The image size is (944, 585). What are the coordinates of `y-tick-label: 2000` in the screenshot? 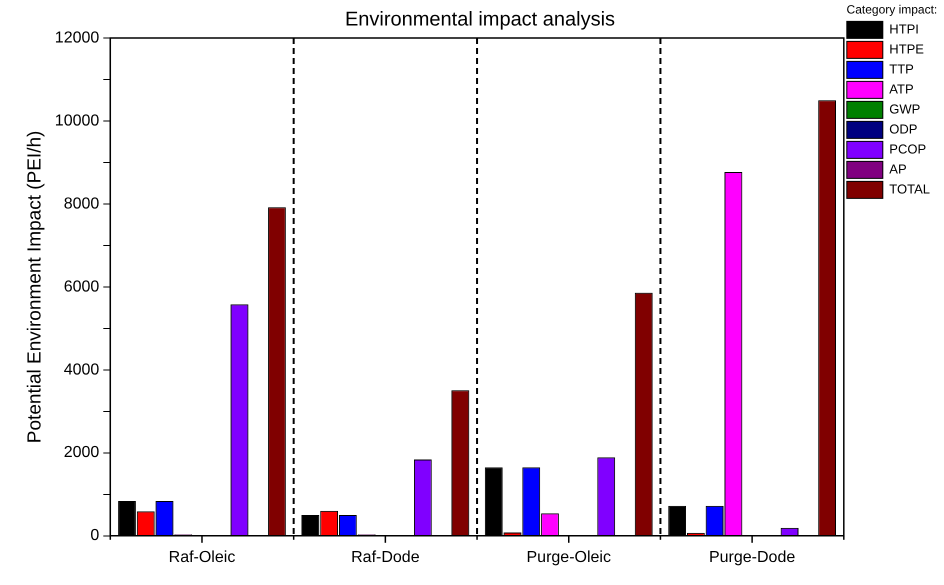 It's located at (82, 453).